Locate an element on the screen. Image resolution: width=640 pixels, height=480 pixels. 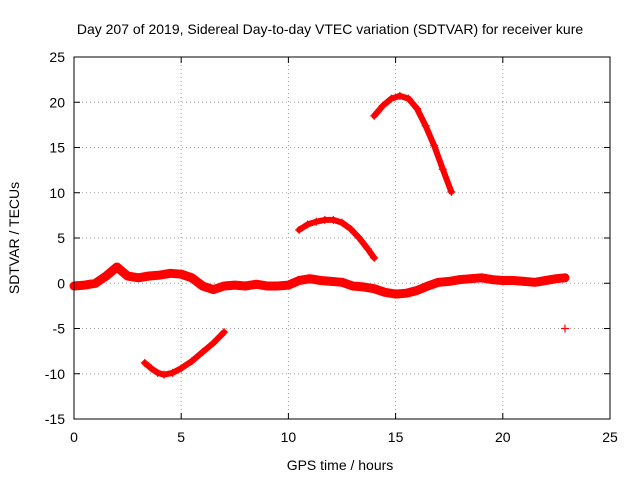
x-tick-label: 25 is located at coordinates (610, 437).